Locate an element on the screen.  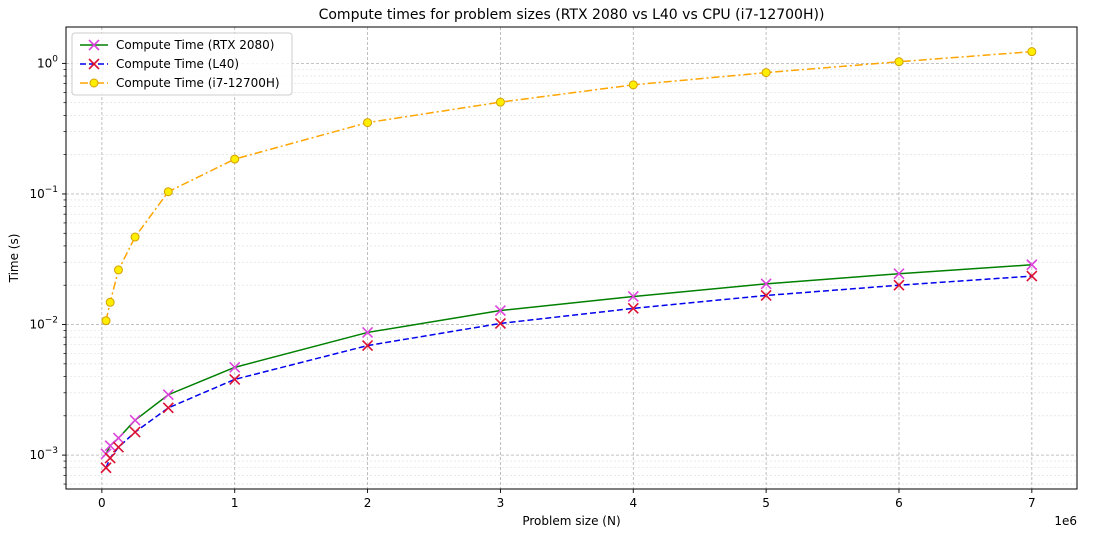
y-tick-label: 10⁻³ is located at coordinates (43, 454).